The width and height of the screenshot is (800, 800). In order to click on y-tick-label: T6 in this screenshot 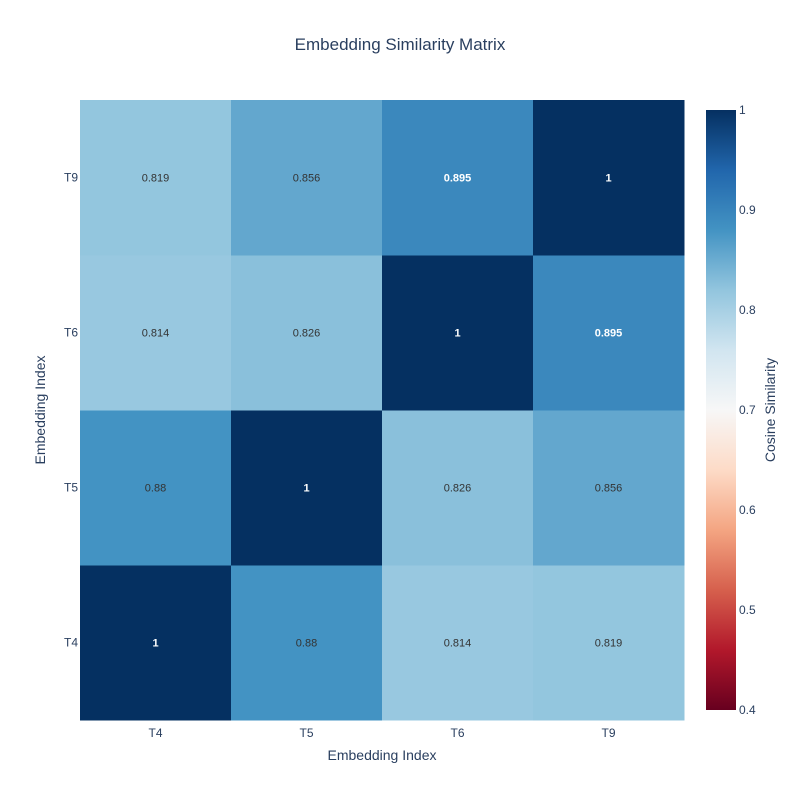, I will do `click(71, 333)`.